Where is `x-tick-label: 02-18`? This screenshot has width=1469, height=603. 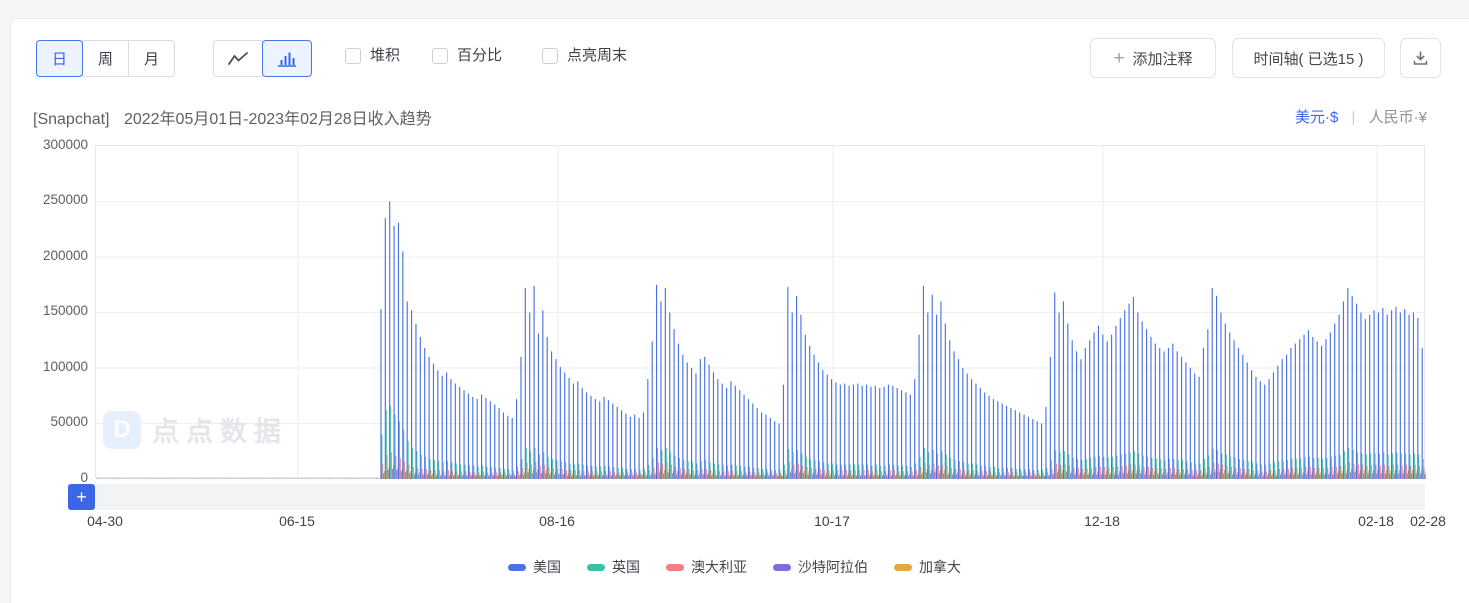
x-tick-label: 02-18 is located at coordinates (1376, 521).